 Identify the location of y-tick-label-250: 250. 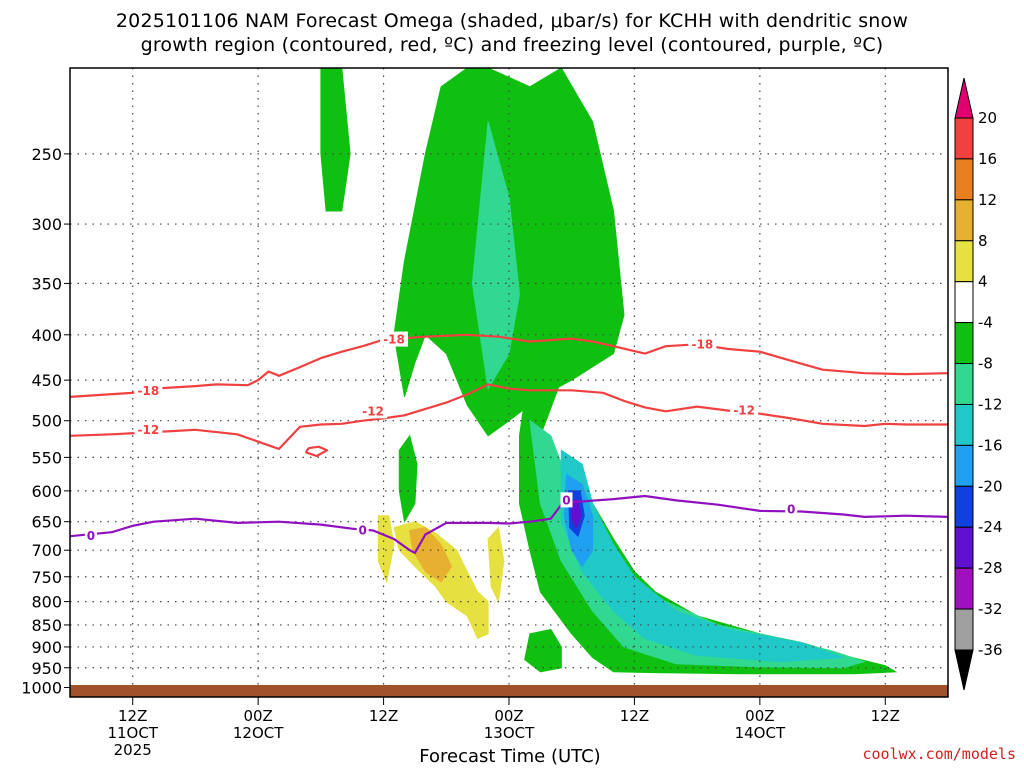
(46, 154).